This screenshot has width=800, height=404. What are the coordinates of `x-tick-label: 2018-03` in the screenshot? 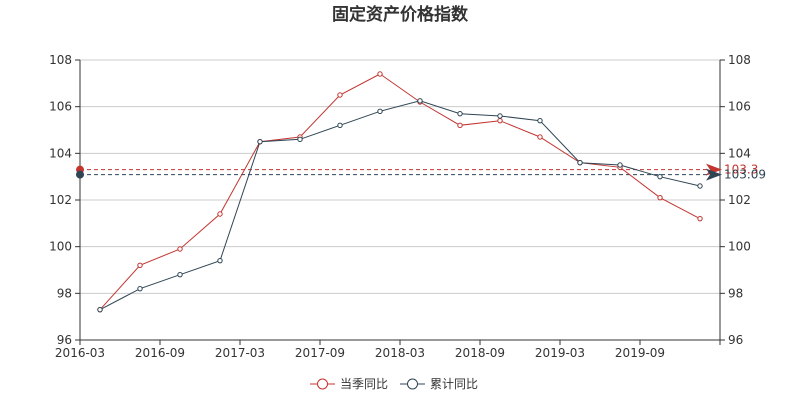 It's located at (400, 353).